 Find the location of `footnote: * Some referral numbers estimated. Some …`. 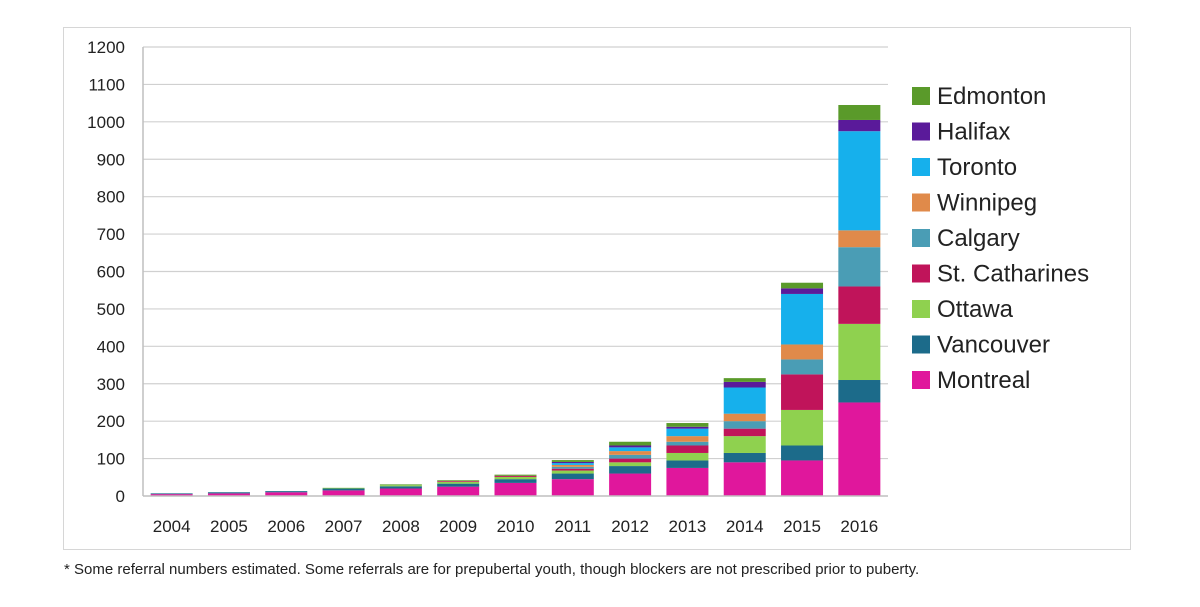

footnote: * Some referral numbers estimated. Some … is located at coordinates (492, 569).